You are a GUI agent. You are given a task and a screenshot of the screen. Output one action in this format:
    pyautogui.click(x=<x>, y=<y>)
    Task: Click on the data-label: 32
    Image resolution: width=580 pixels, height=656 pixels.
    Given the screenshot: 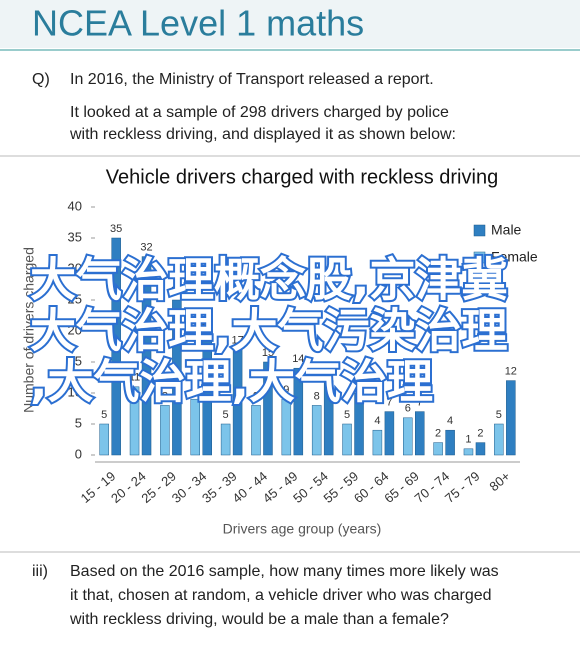 What is the action you would take?
    pyautogui.click(x=146, y=248)
    